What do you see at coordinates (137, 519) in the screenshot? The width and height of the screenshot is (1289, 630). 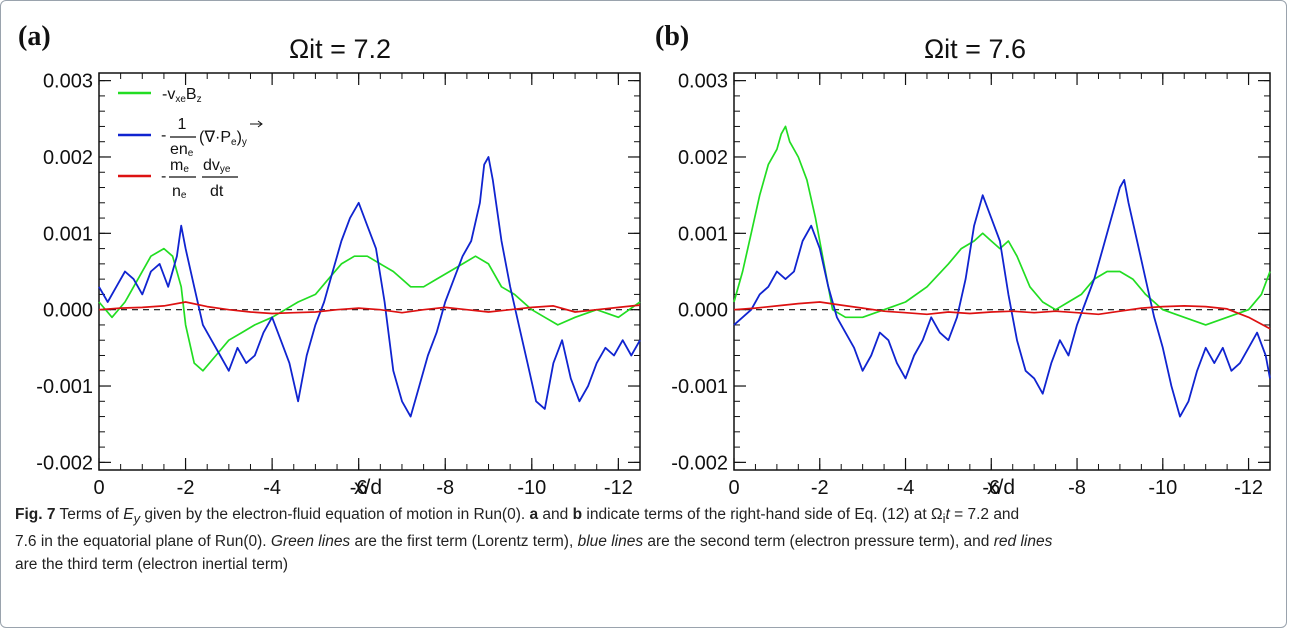 I see `caption-ey-sub: y` at bounding box center [137, 519].